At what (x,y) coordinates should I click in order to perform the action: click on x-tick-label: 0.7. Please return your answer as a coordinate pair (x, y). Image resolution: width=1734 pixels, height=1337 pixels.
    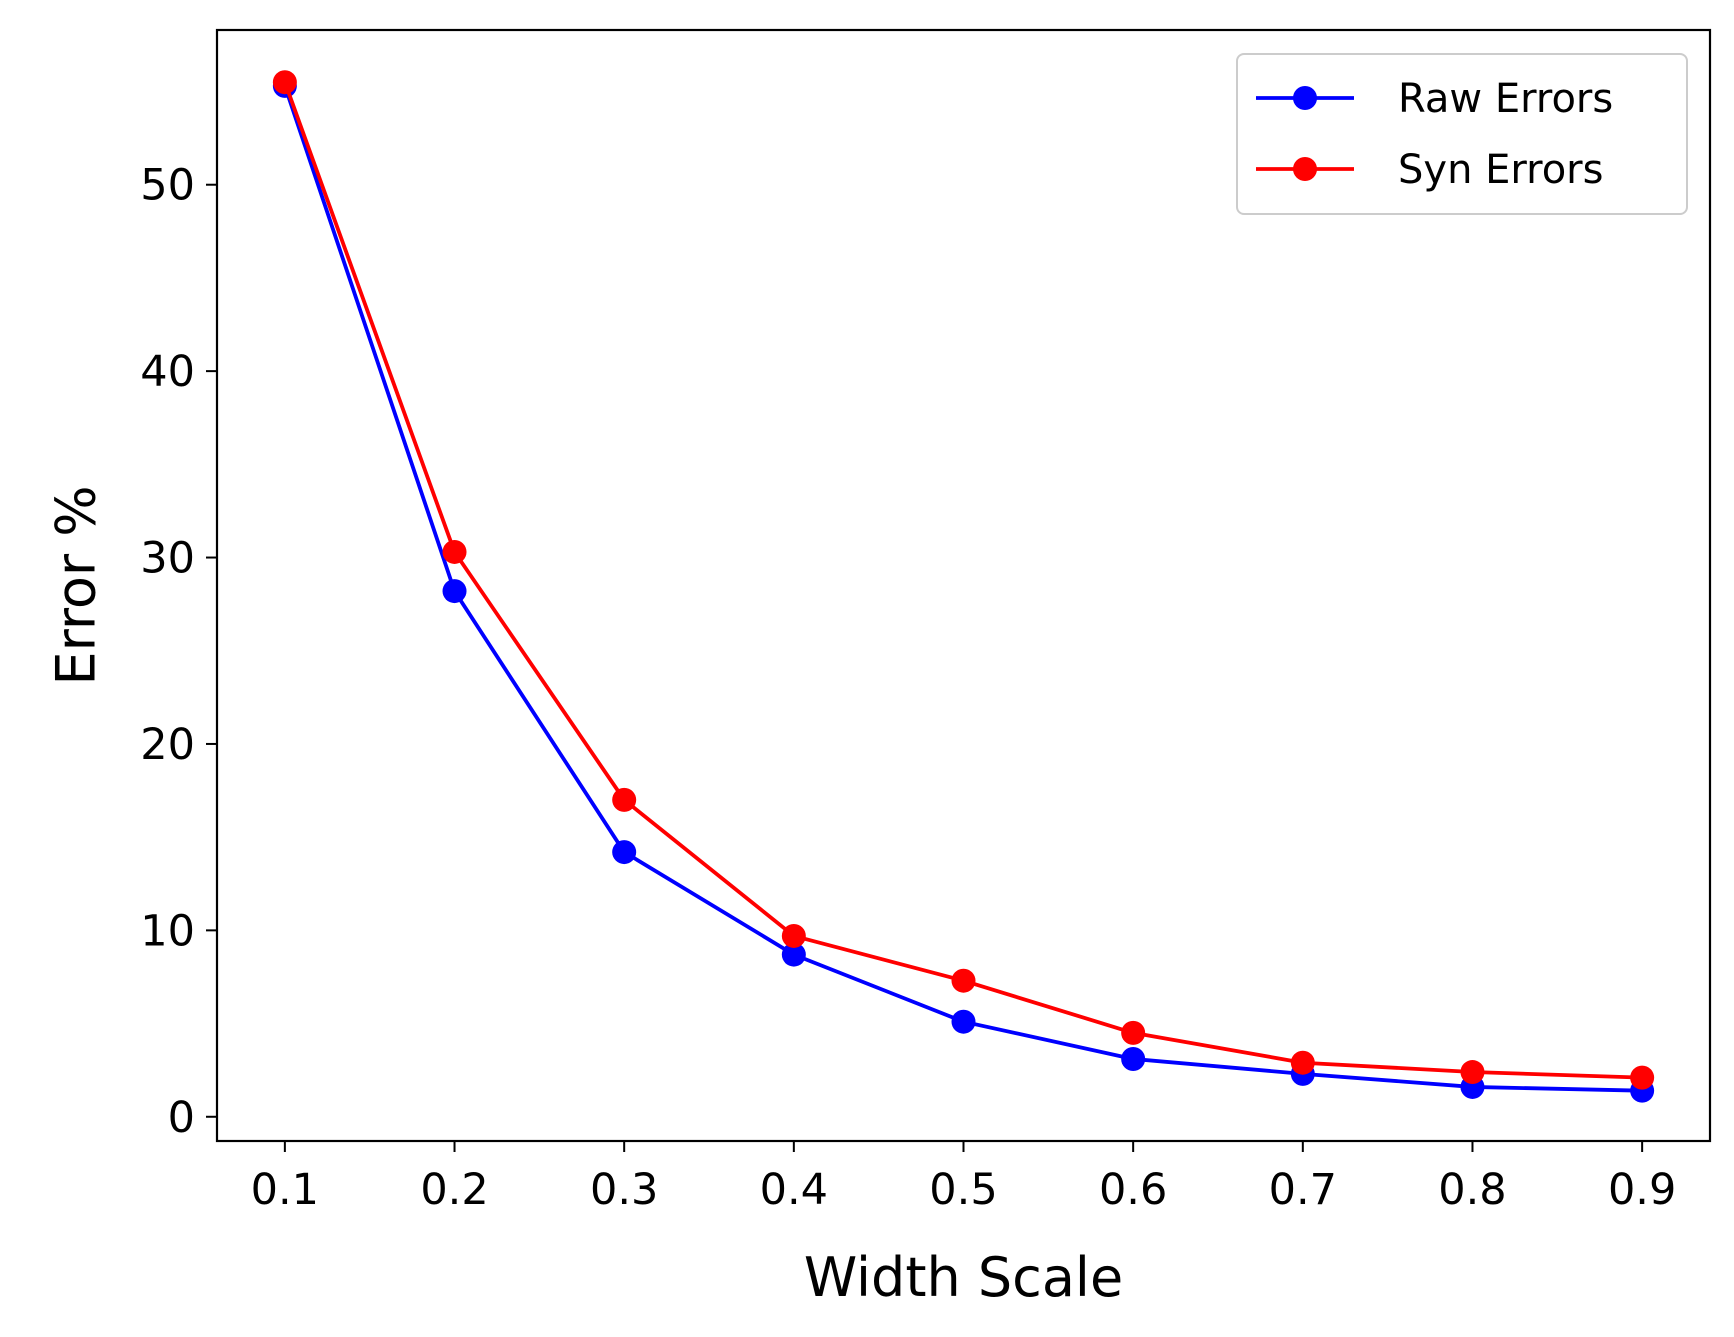
    Looking at the image, I should click on (1303, 1190).